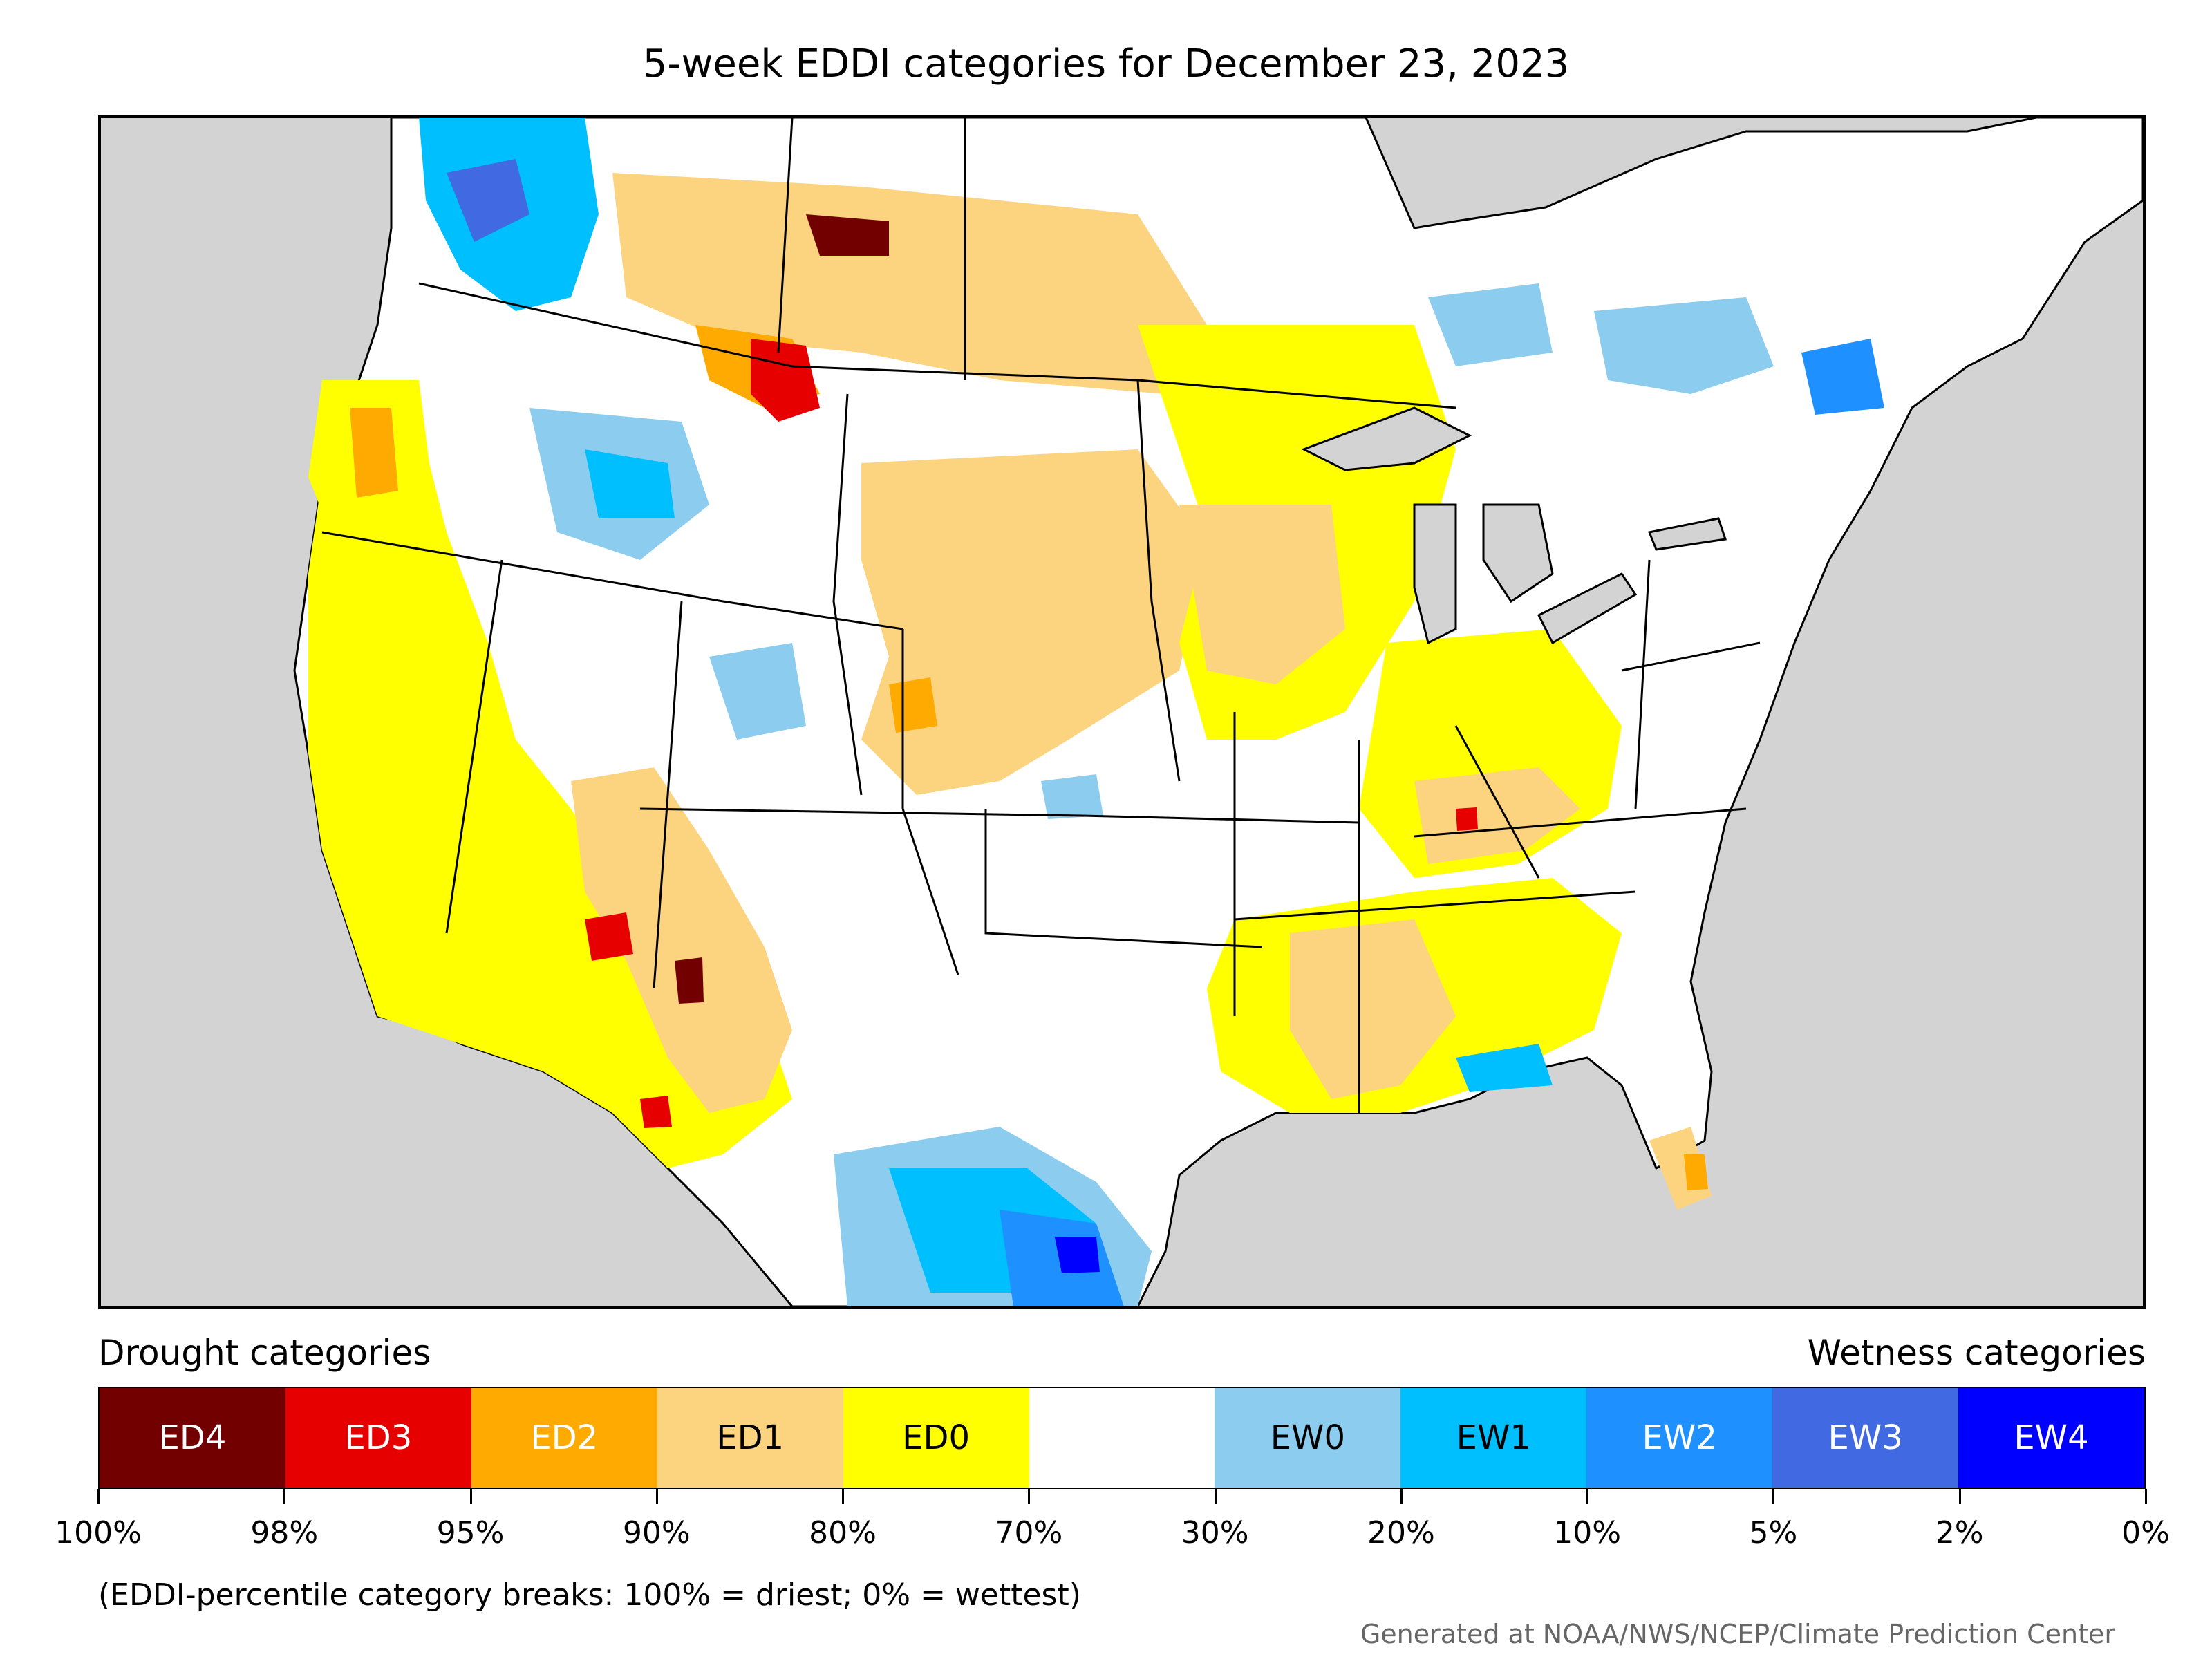  What do you see at coordinates (1587, 1532) in the screenshot?
I see `colorbar-tick-label: 10%` at bounding box center [1587, 1532].